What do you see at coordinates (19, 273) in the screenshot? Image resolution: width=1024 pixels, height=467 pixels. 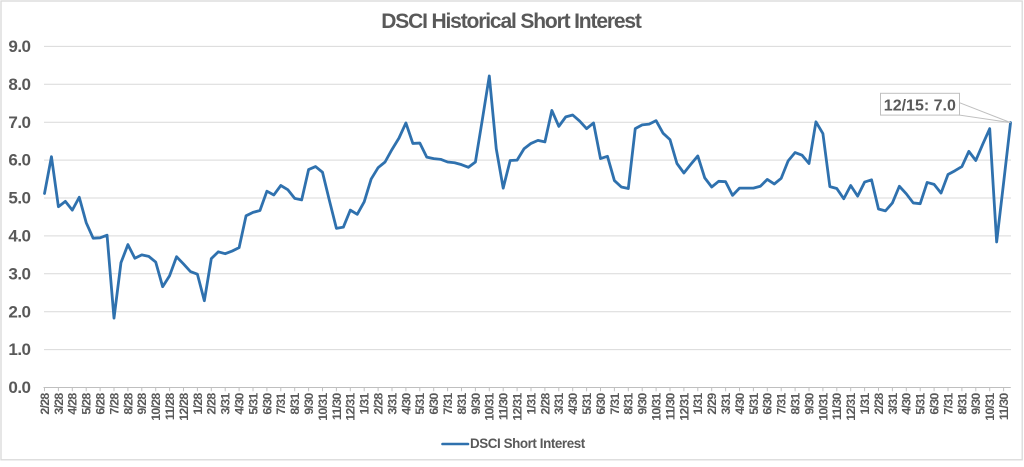 I see `svg-text: 3.0` at bounding box center [19, 273].